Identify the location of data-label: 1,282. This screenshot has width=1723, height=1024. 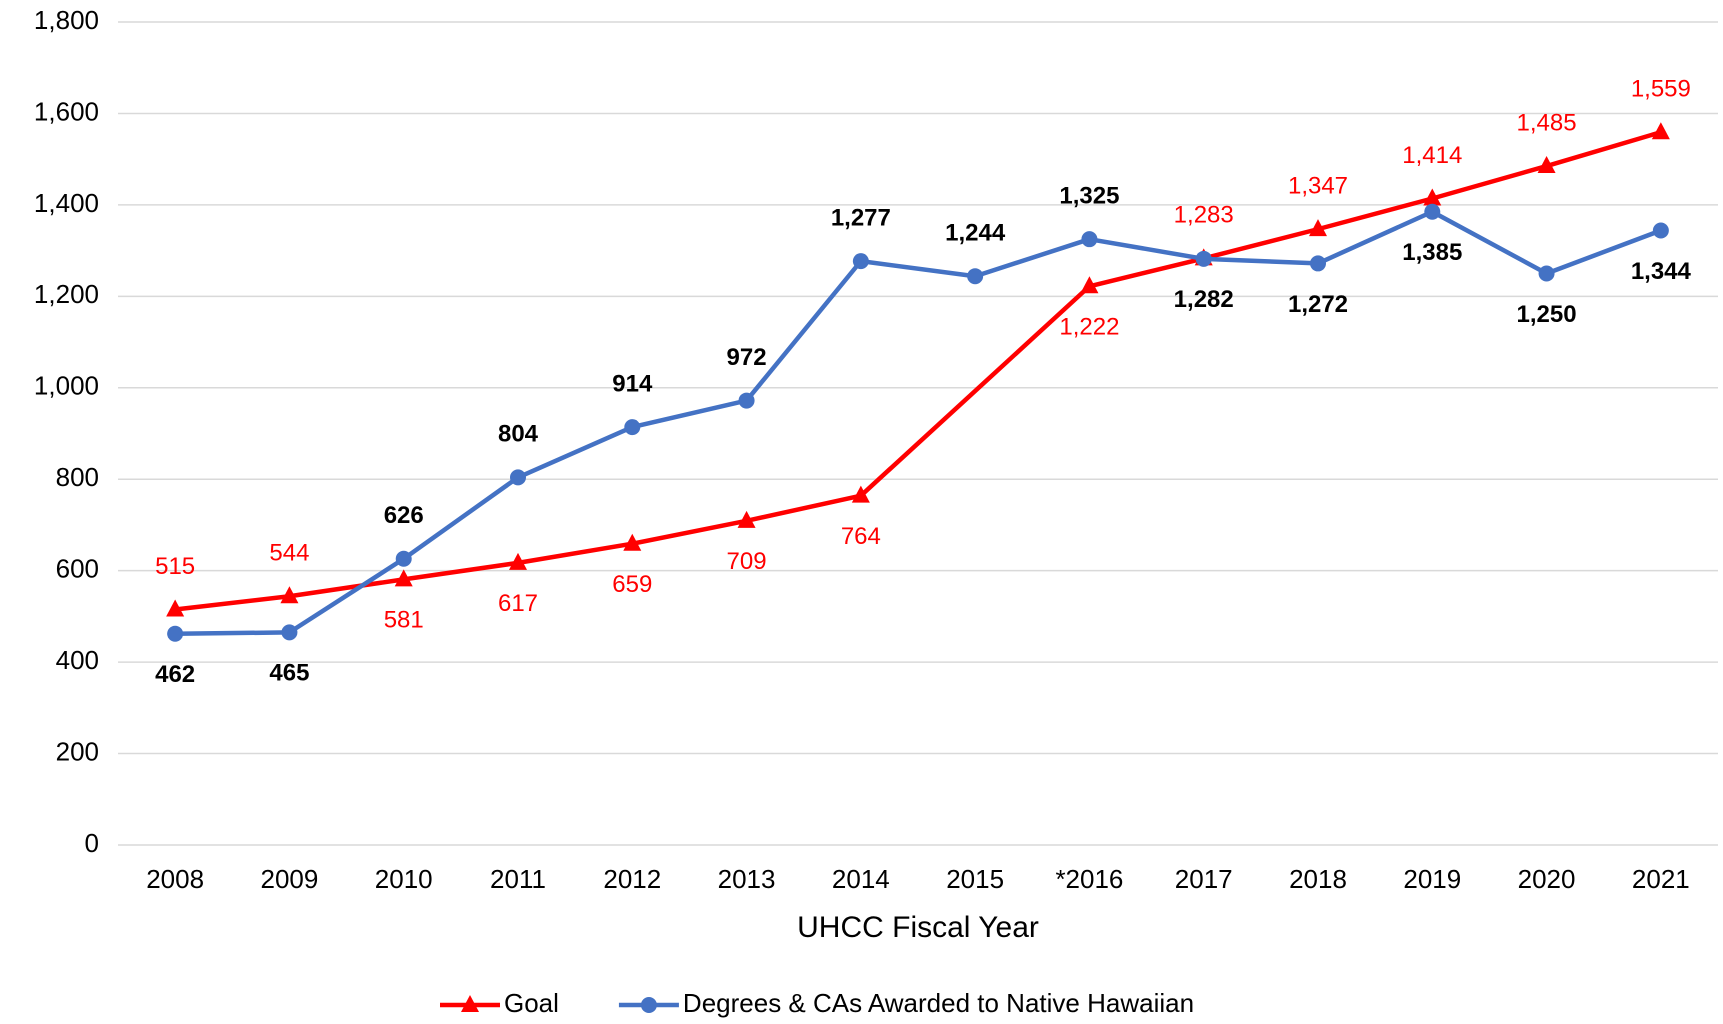
(1204, 299).